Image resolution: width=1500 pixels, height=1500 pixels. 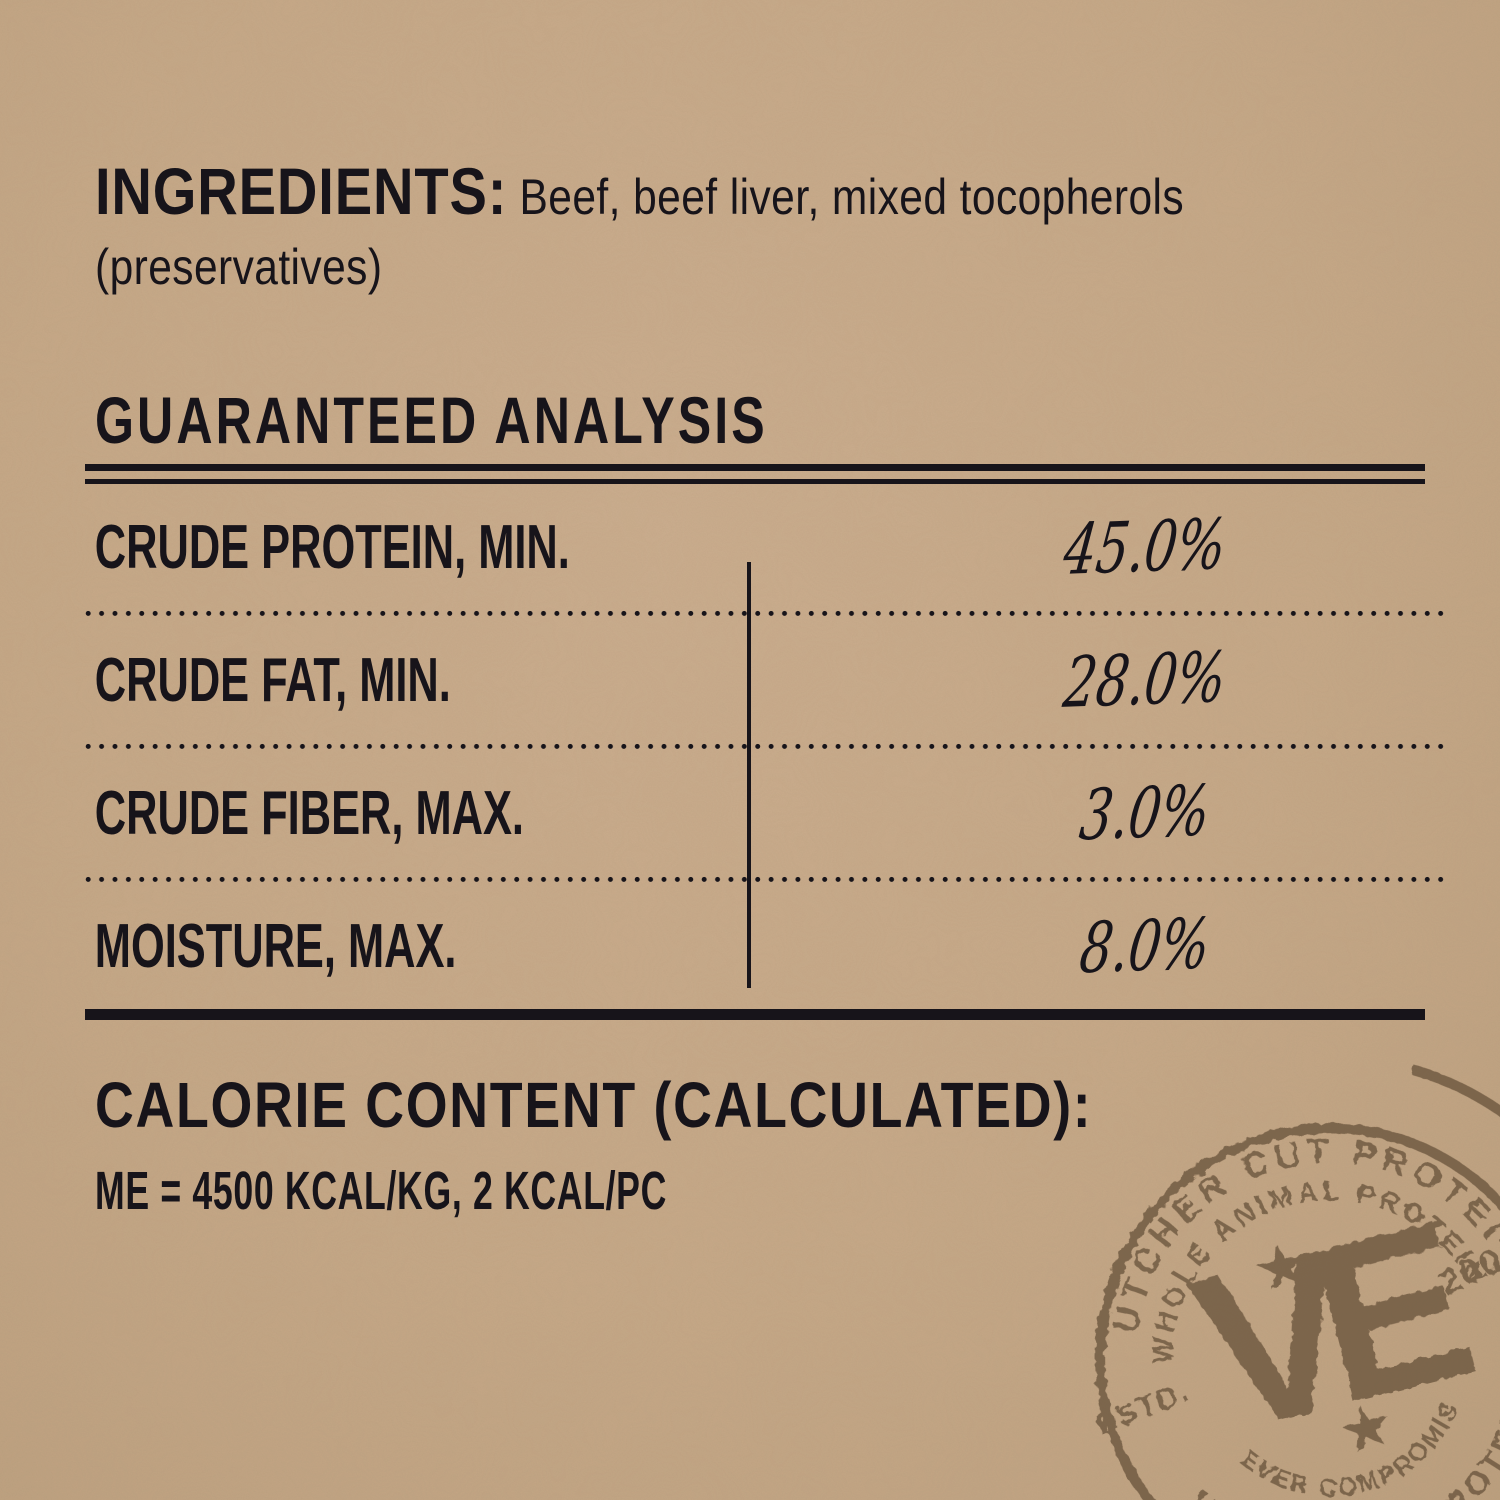 What do you see at coordinates (1297, 1311) in the screenshot?
I see `stamp-ring-main-arc` at bounding box center [1297, 1311].